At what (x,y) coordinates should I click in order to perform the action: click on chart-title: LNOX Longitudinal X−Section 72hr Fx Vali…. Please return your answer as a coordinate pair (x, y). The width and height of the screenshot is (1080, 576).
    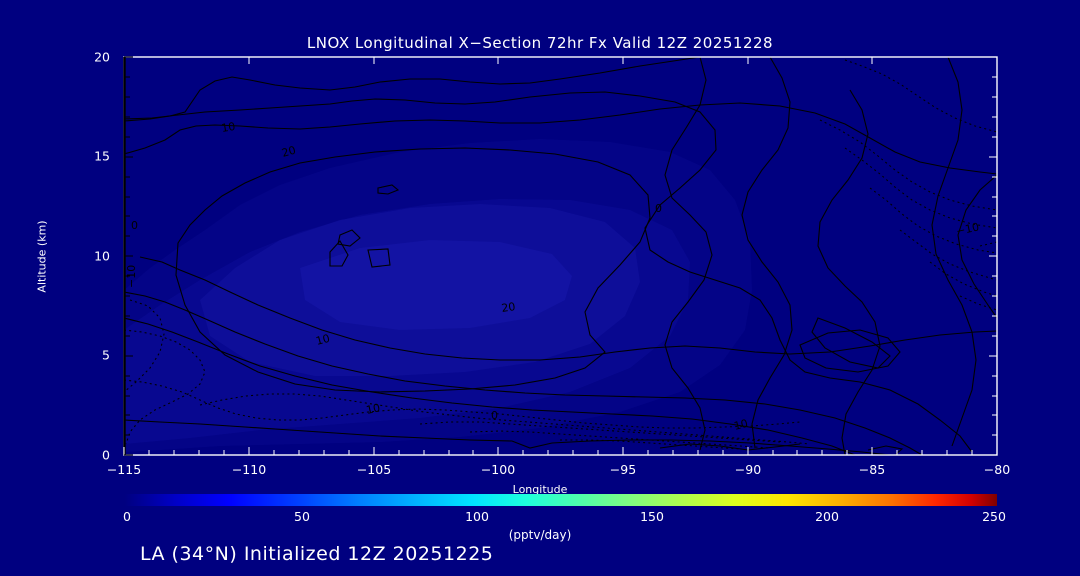
    Looking at the image, I should click on (540, 43).